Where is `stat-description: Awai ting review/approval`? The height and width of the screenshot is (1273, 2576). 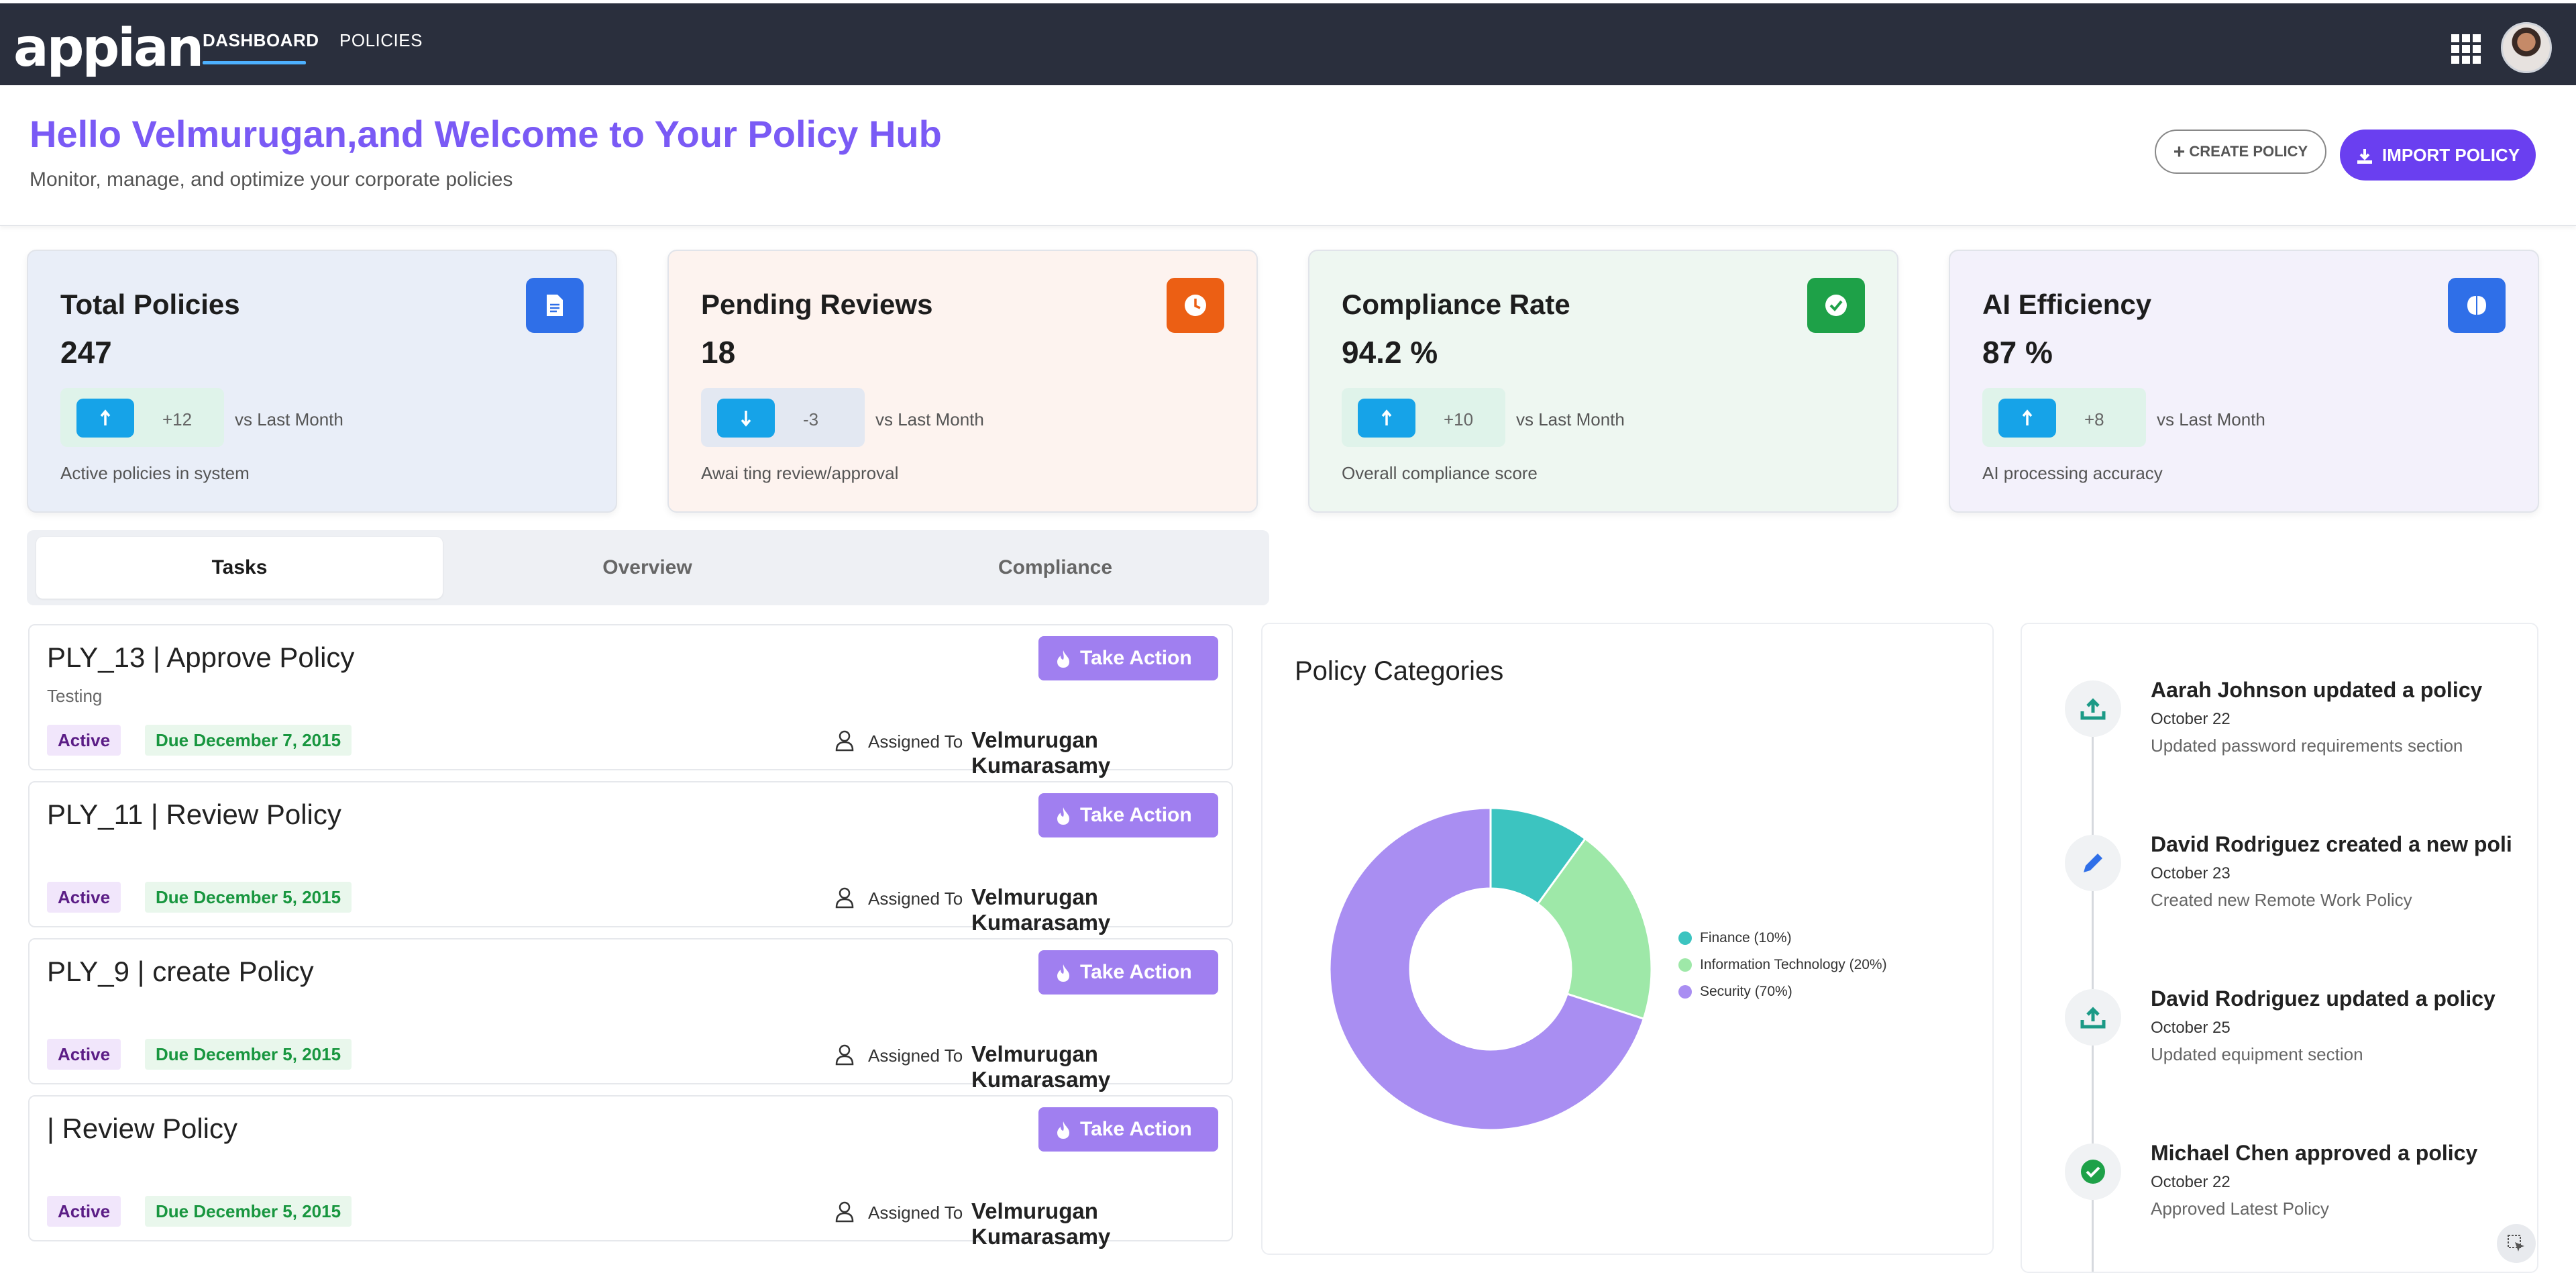 stat-description: Awai ting review/approval is located at coordinates (800, 473).